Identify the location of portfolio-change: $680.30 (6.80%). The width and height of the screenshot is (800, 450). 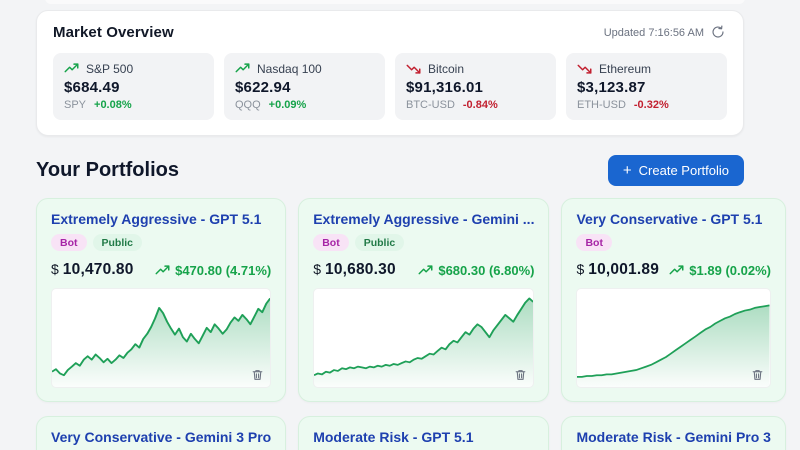
(476, 270).